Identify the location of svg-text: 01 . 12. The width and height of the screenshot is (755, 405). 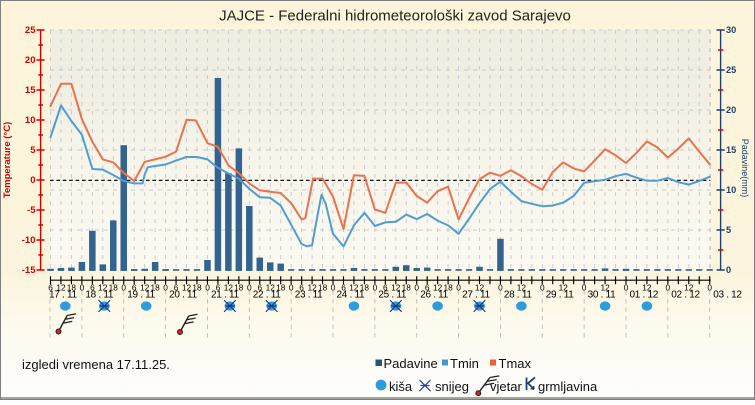
(644, 295).